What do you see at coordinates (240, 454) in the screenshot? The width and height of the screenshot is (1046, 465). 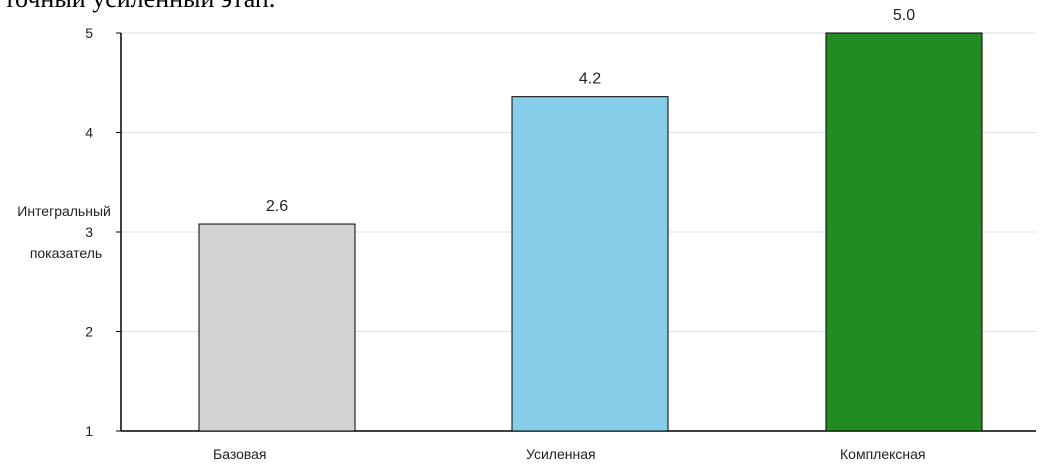 I see `category-label-1: Базовая` at bounding box center [240, 454].